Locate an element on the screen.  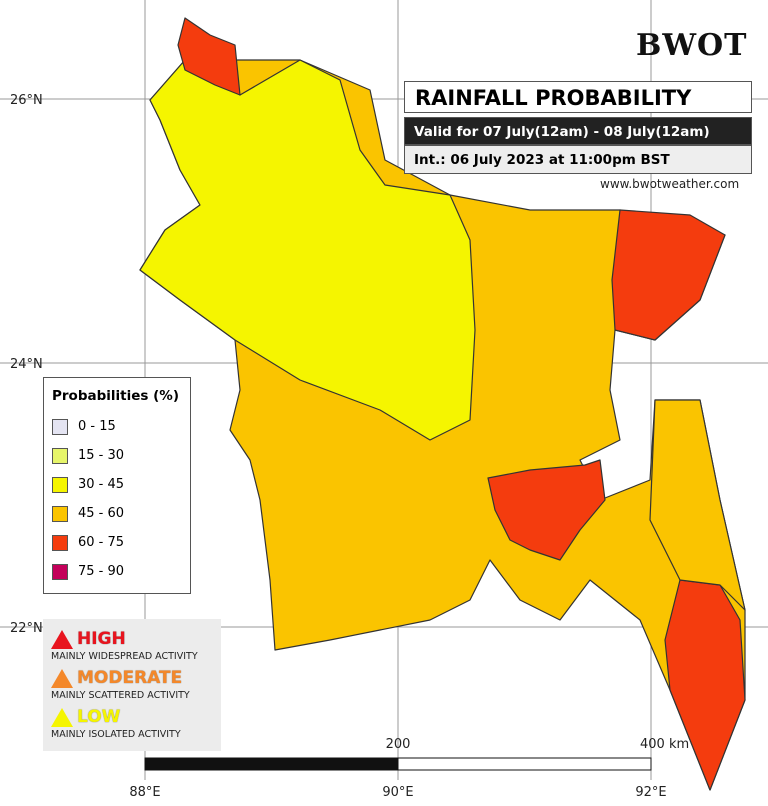
risk-description: MAINLY WIDESPREAD ACTIVITY is located at coordinates (124, 656).